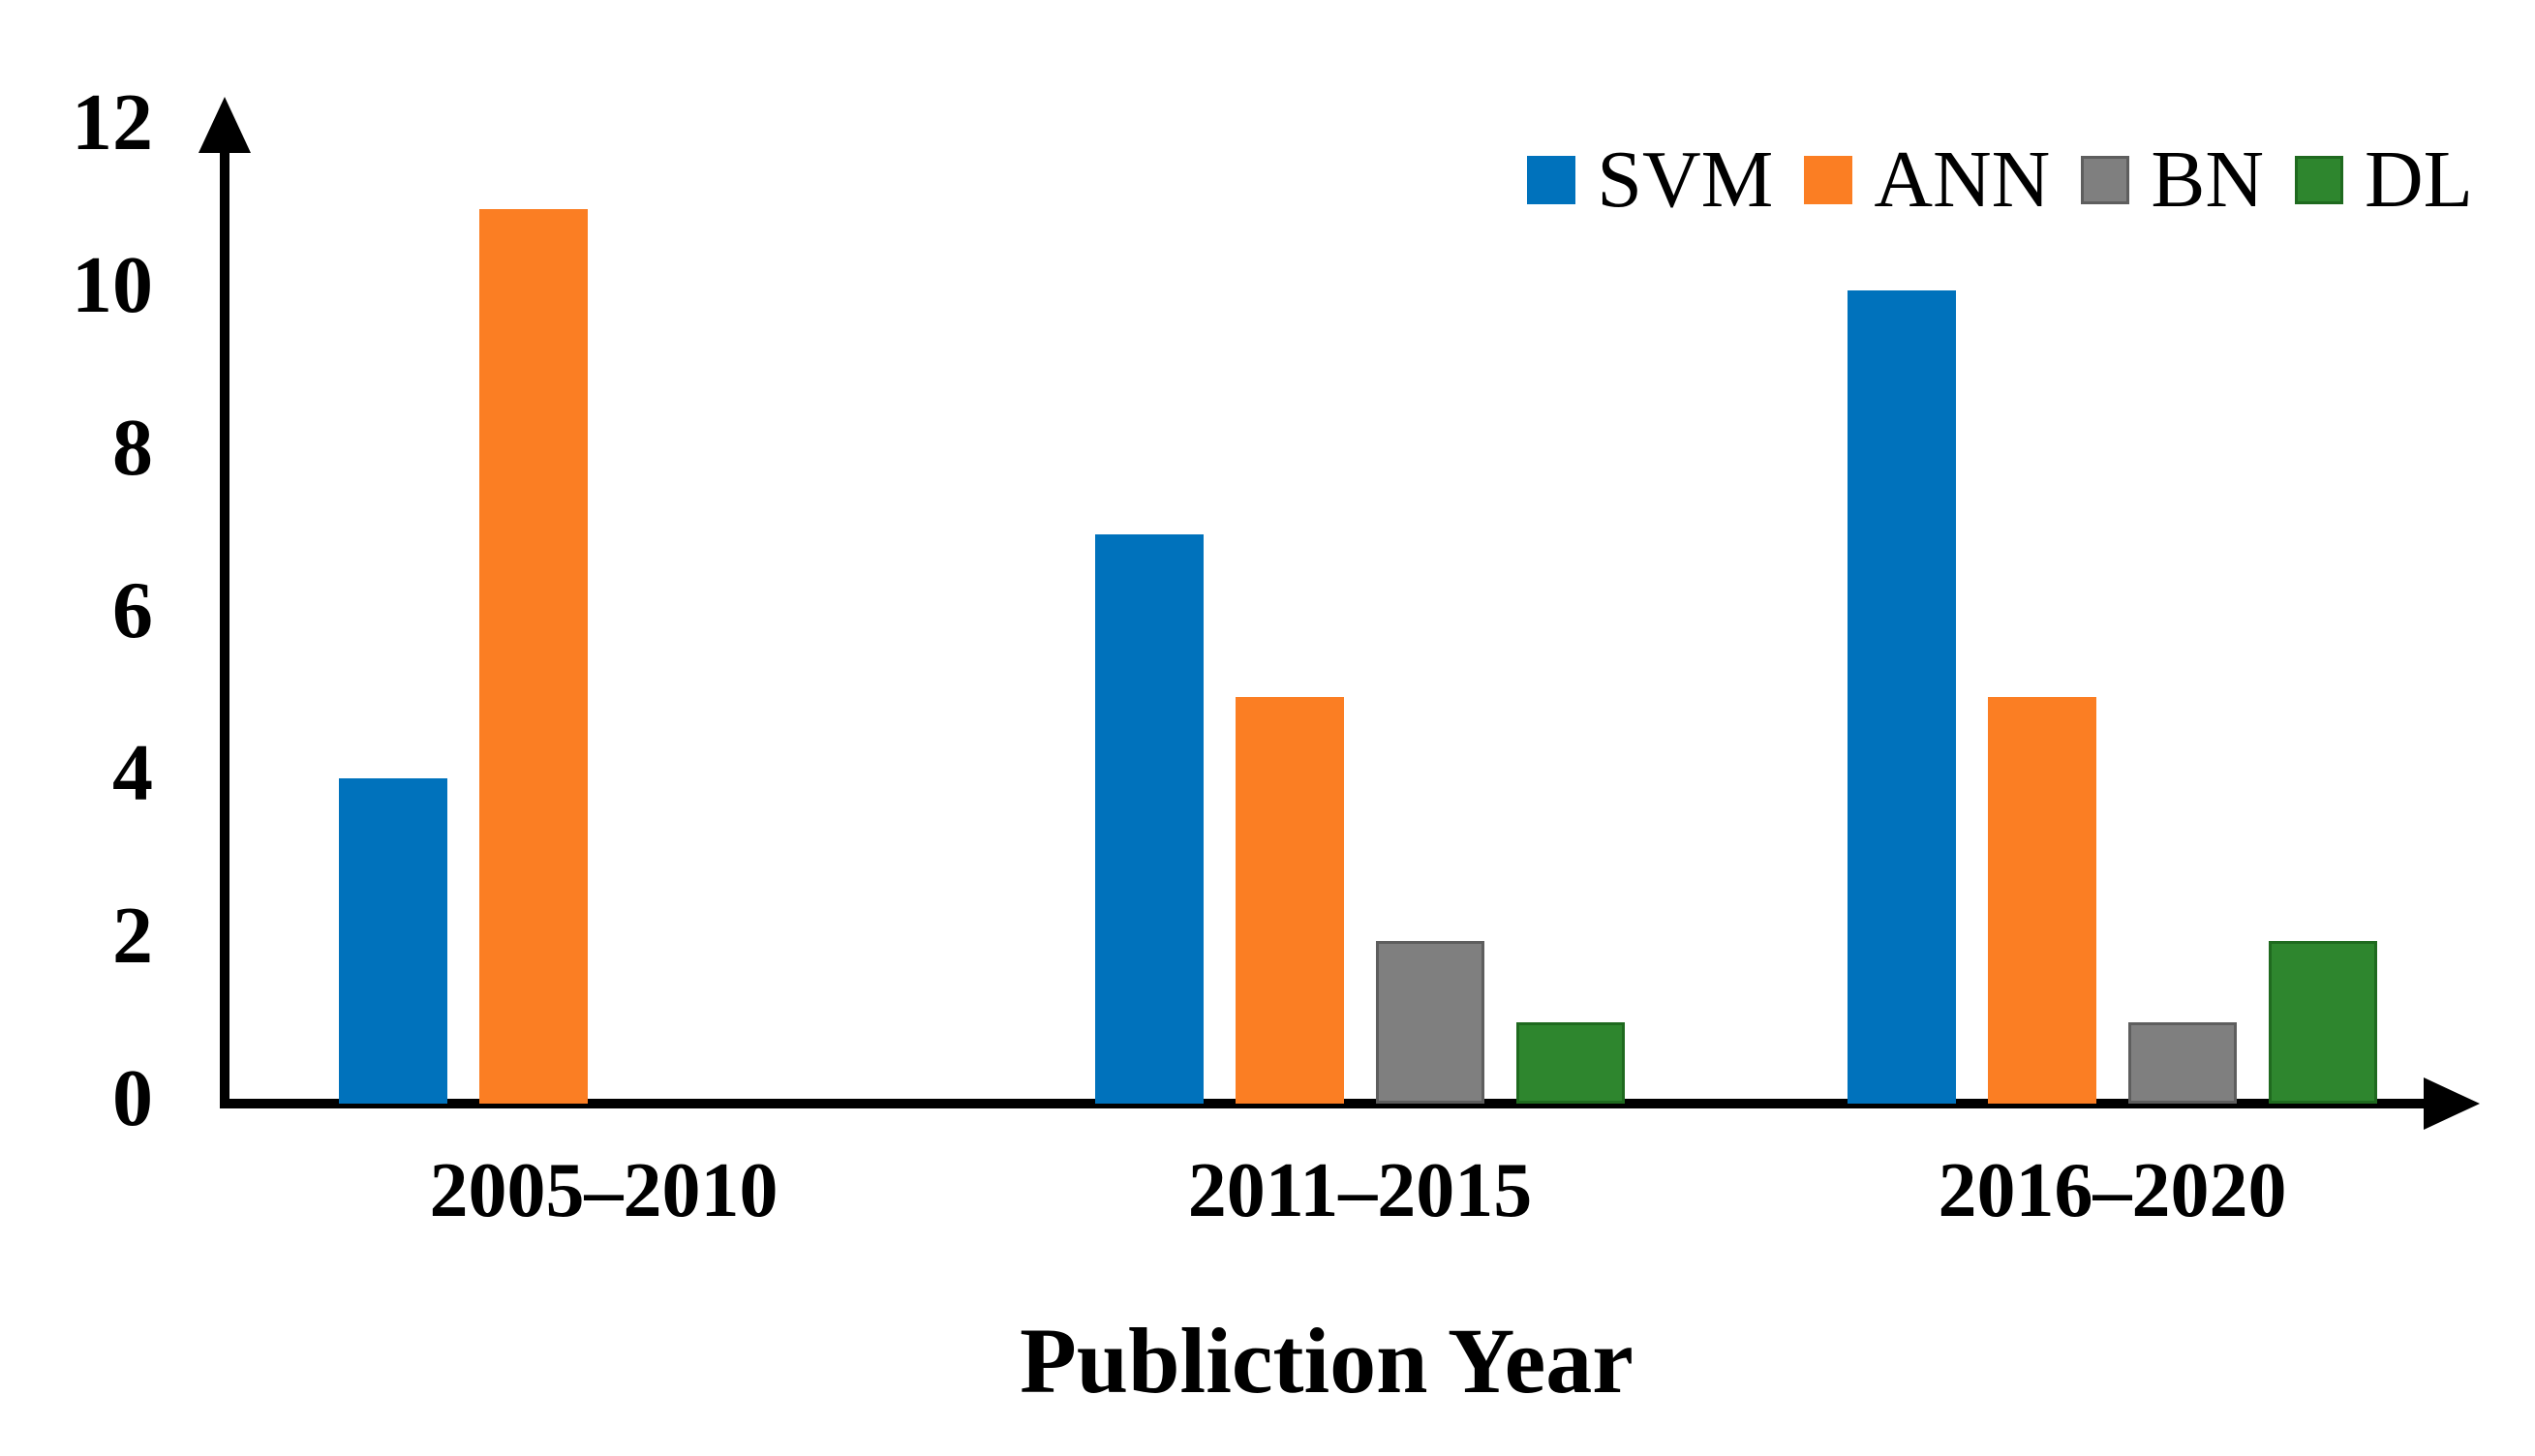  I want to click on x-tick-label-2005-2010: 2005–2010, so click(604, 1190).